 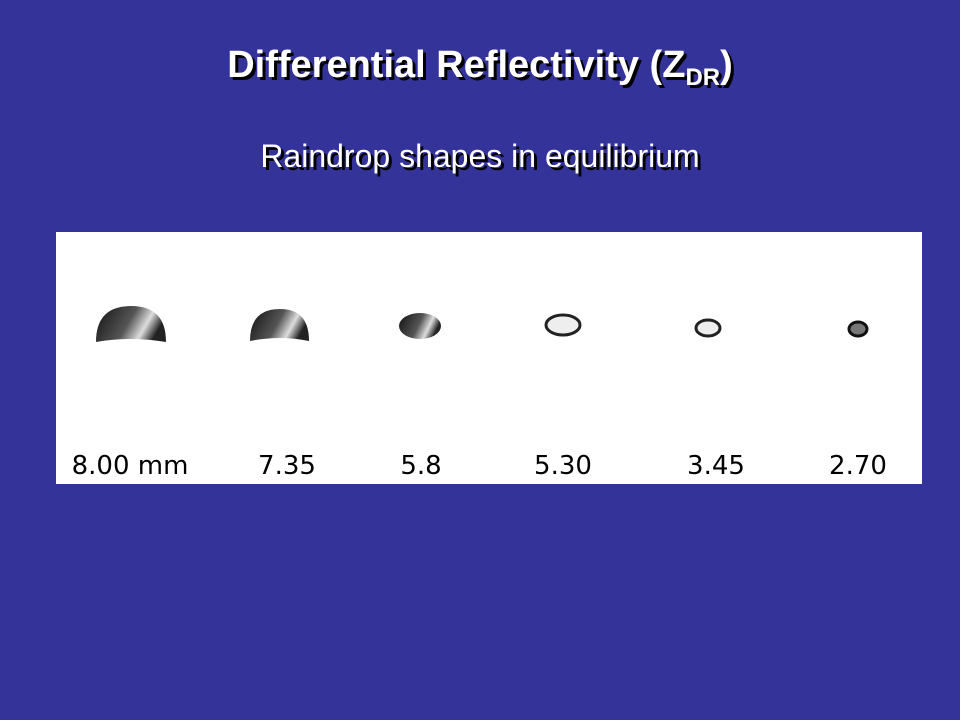 I want to click on drop-label: 5.8, so click(x=420, y=466).